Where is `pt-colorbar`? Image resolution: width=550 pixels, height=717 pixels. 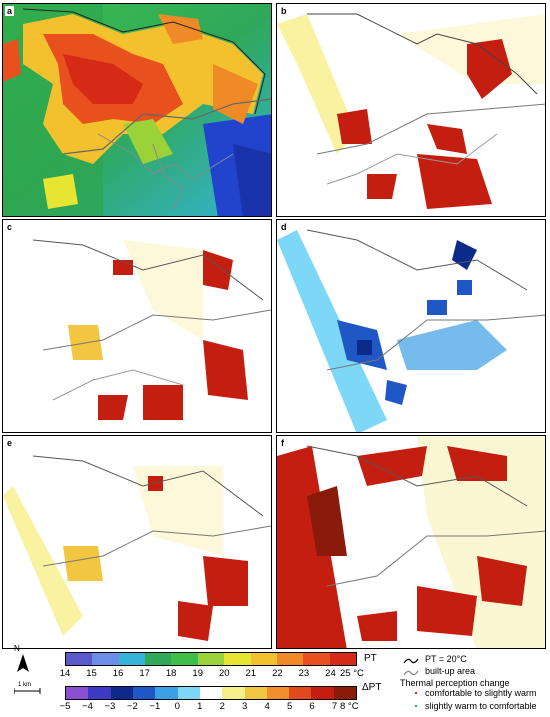
pt-colorbar is located at coordinates (211, 659).